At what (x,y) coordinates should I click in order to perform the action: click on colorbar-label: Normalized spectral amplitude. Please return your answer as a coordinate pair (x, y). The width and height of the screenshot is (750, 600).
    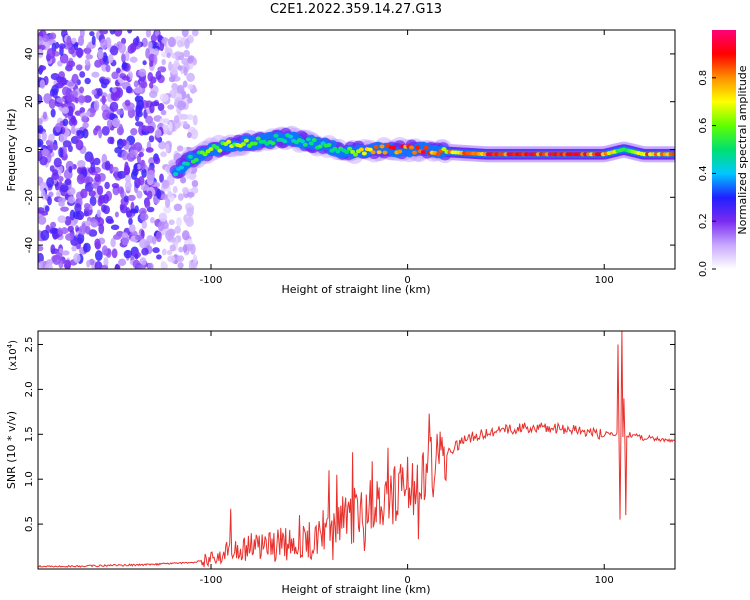
    Looking at the image, I should click on (742, 149).